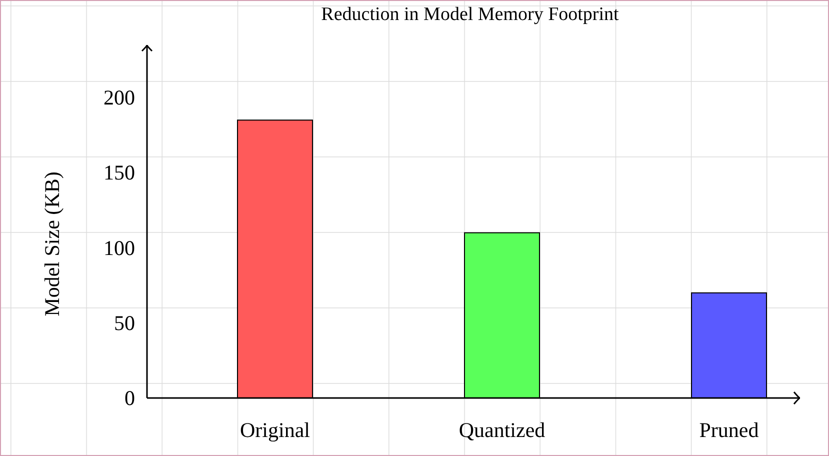  I want to click on x-tick-label: Quantized, so click(502, 430).